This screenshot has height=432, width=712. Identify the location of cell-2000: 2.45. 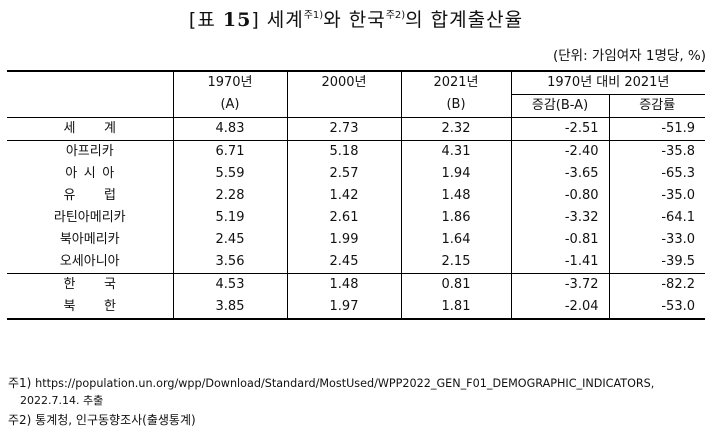
(343, 262).